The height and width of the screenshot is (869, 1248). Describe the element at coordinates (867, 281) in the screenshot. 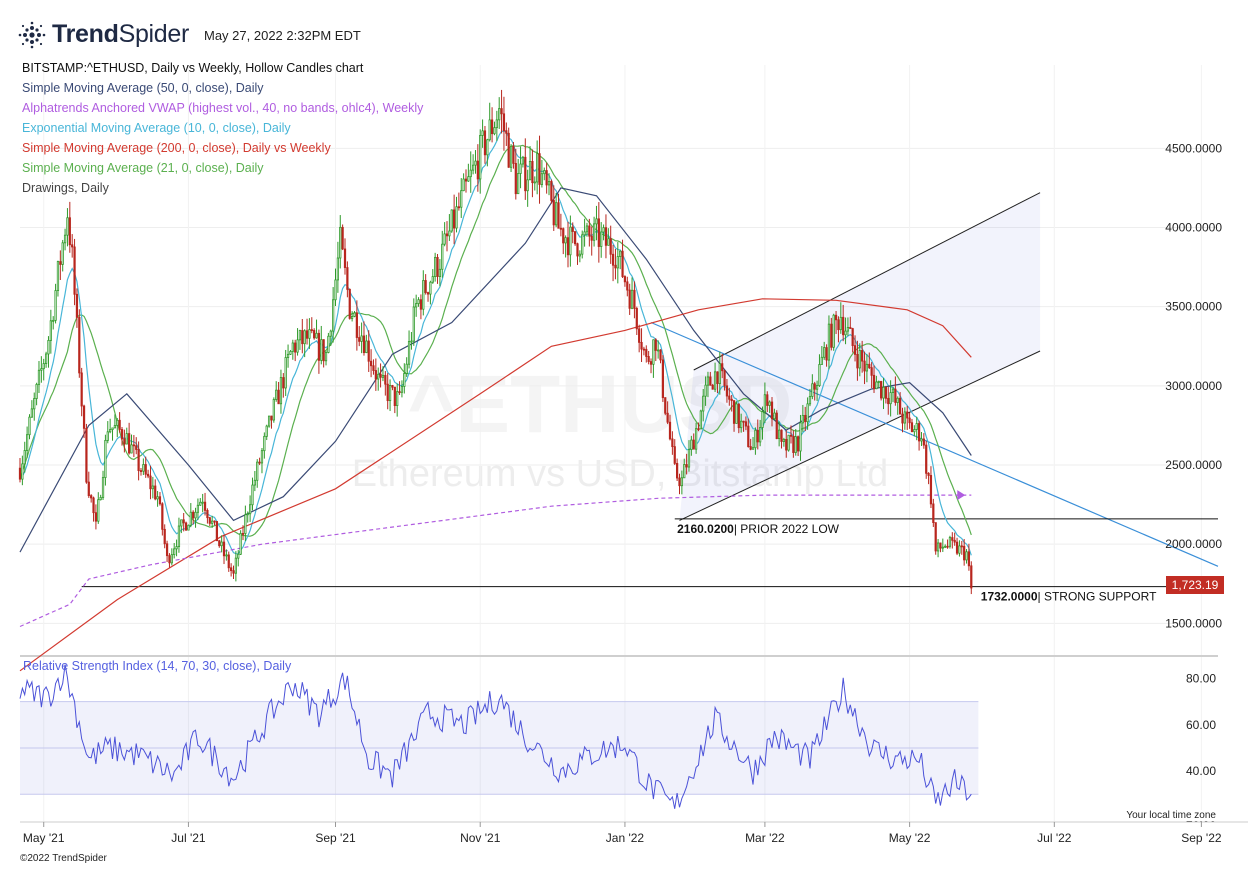

I see `channel-upper-line` at that location.